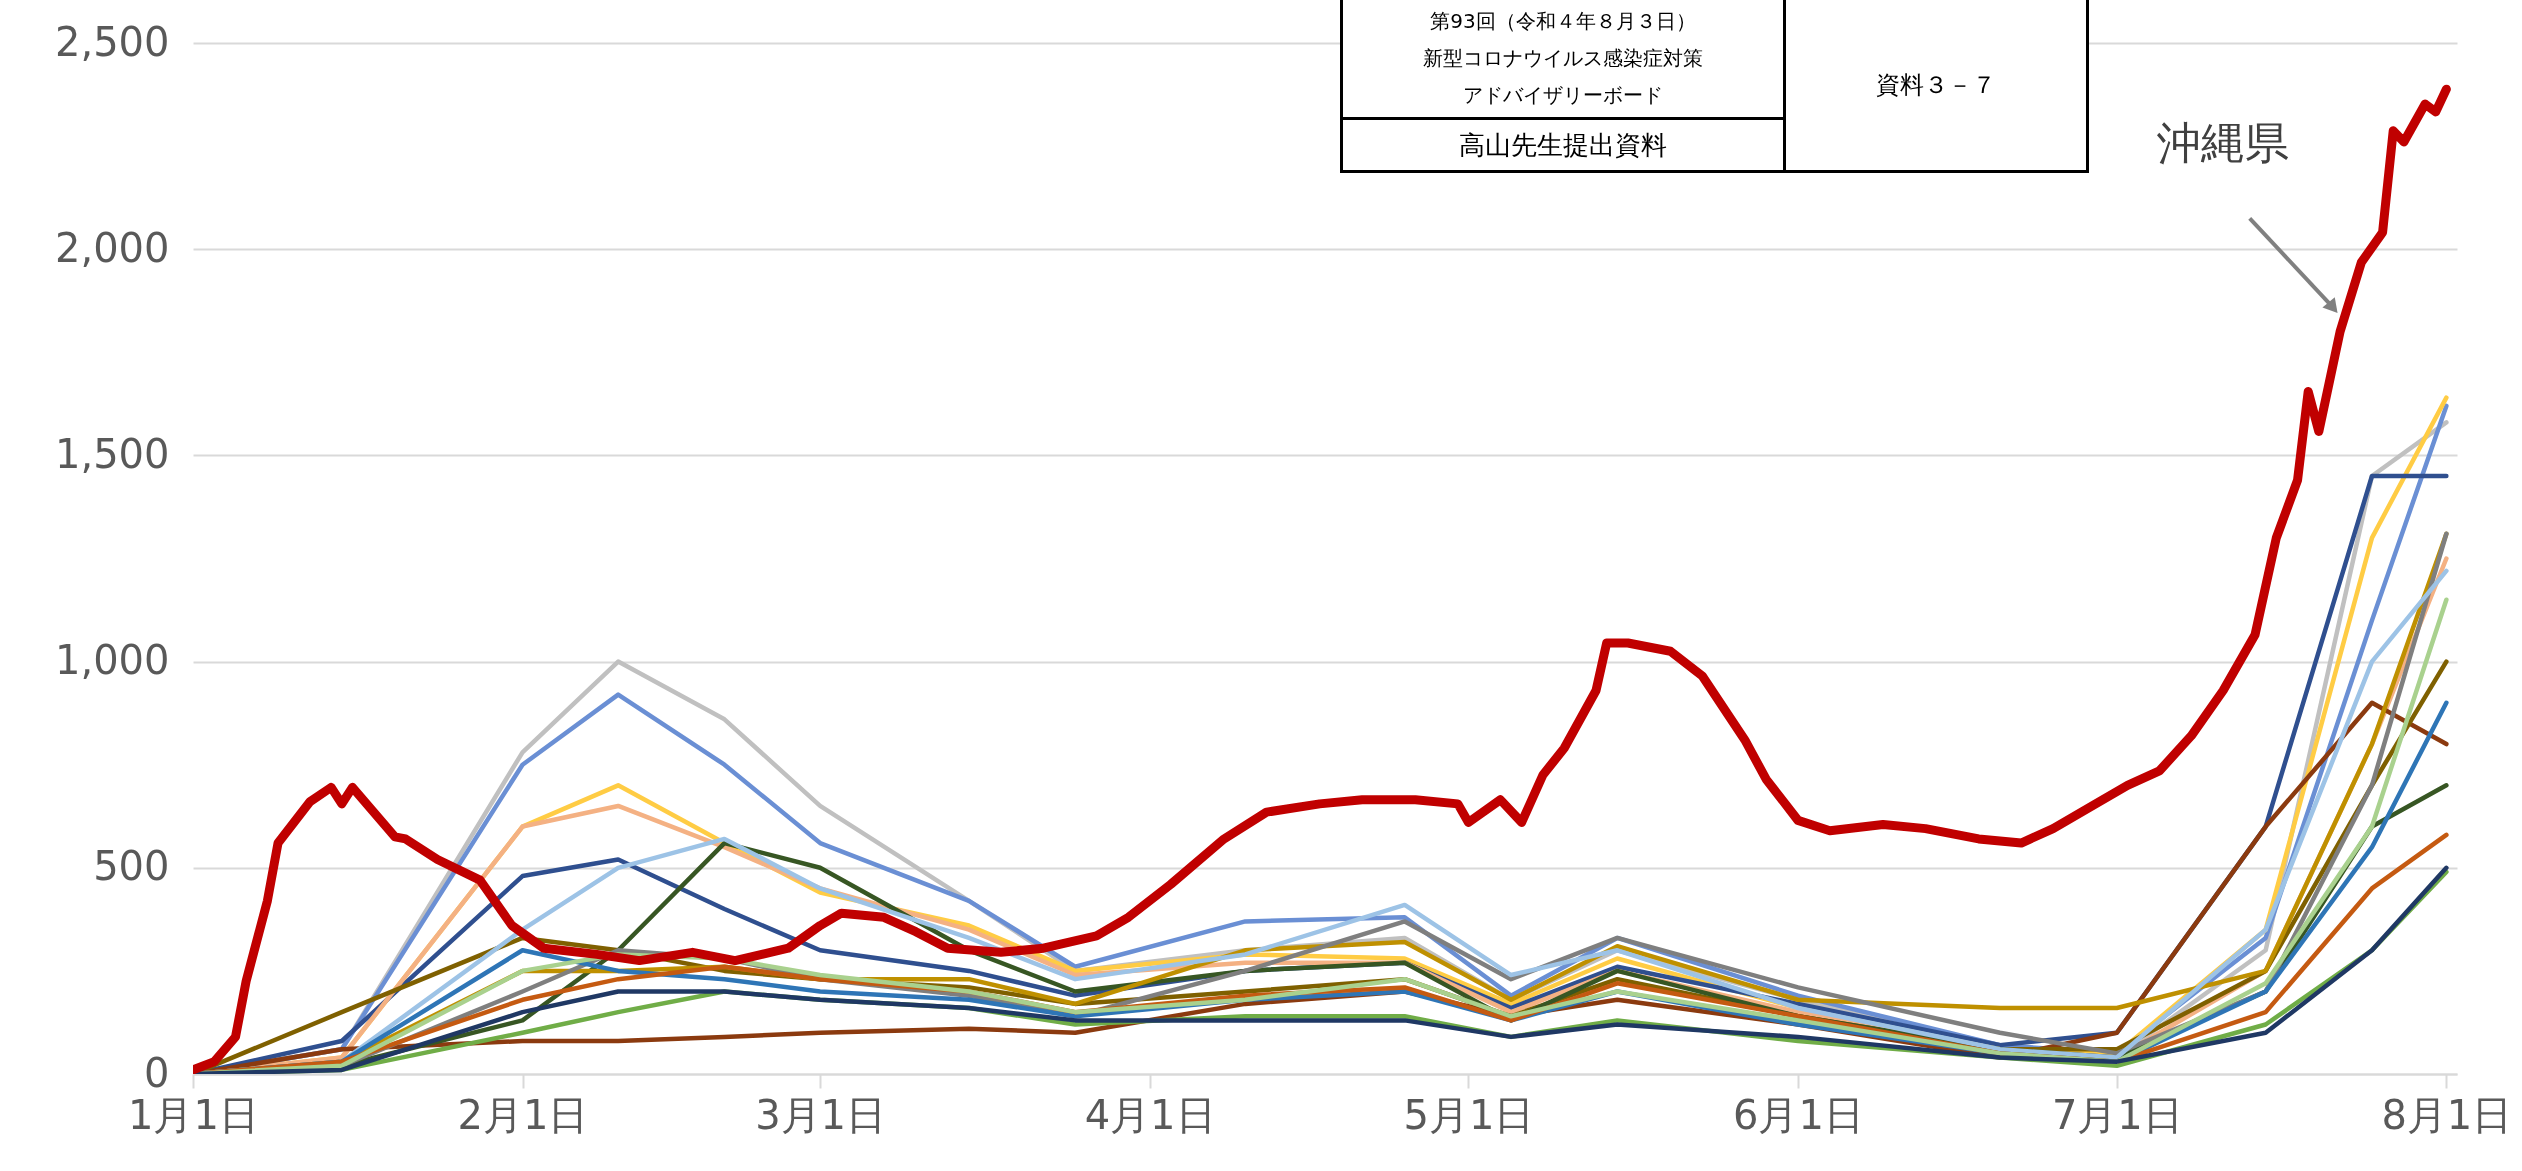 This screenshot has height=1171, width=2522. Describe the element at coordinates (131, 866) in the screenshot. I see `y-tick-label: 500` at that location.